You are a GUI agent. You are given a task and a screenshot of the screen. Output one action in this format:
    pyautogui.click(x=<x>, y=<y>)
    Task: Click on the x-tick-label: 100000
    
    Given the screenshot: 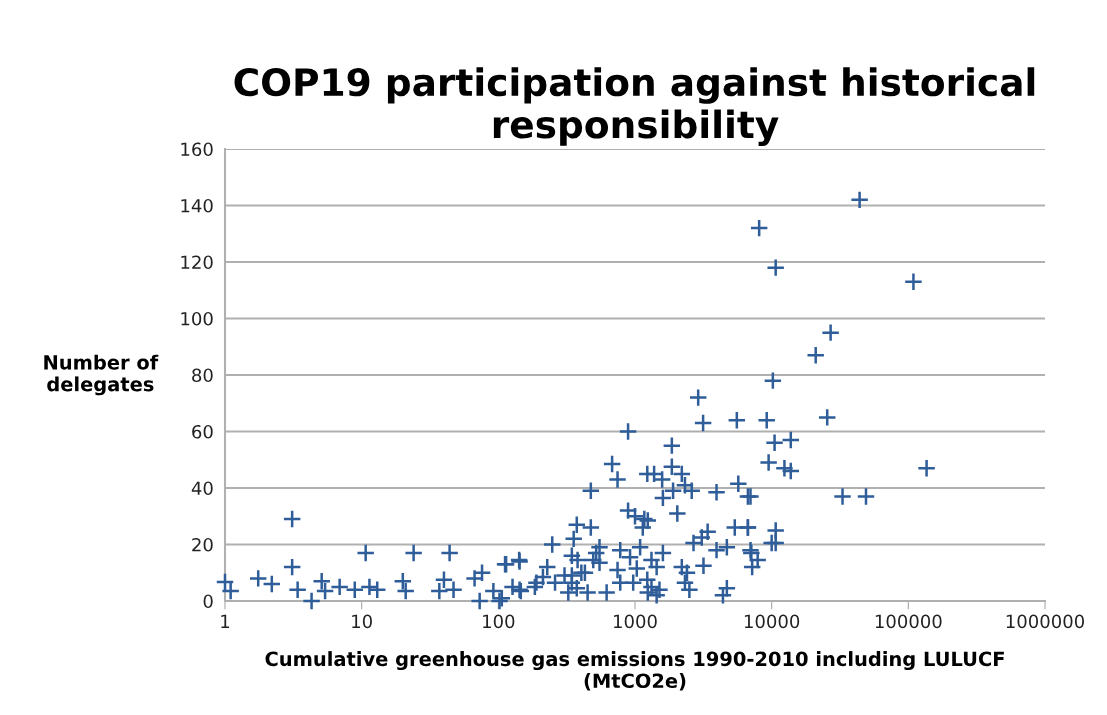 What is the action you would take?
    pyautogui.click(x=908, y=621)
    